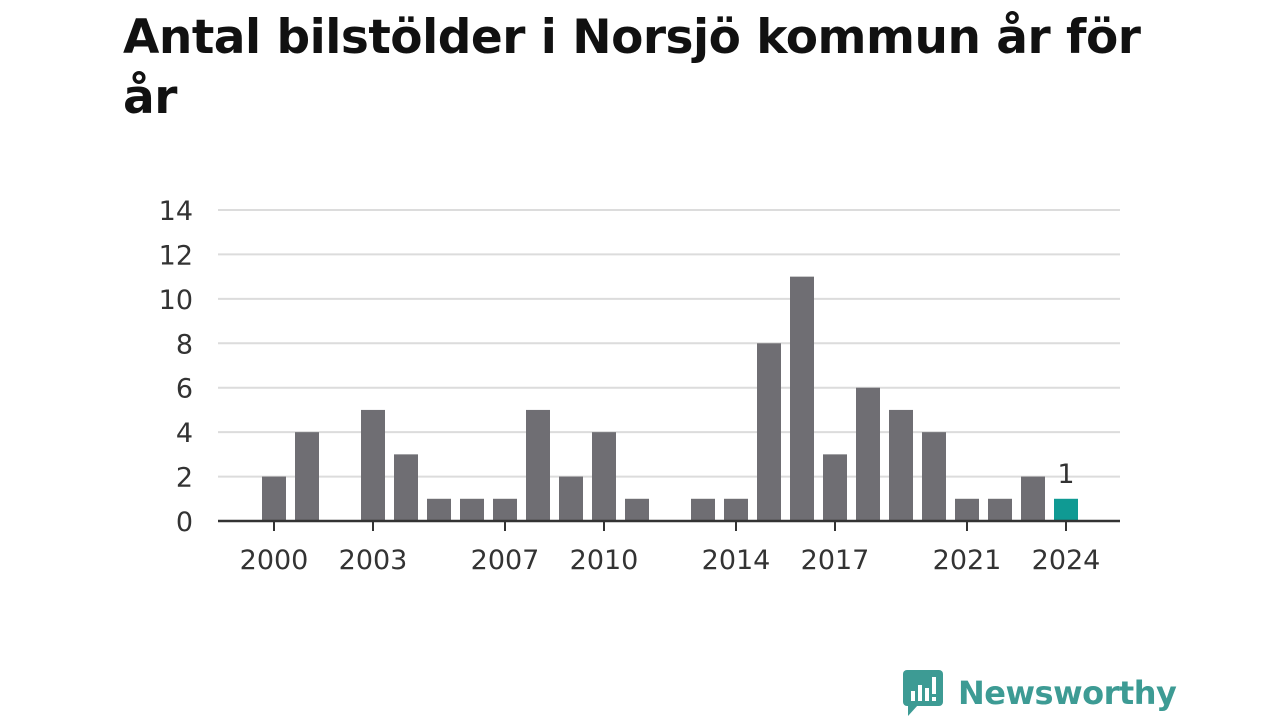 This screenshot has width=1280, height=720. I want to click on x-tick-label: 2014, so click(736, 560).